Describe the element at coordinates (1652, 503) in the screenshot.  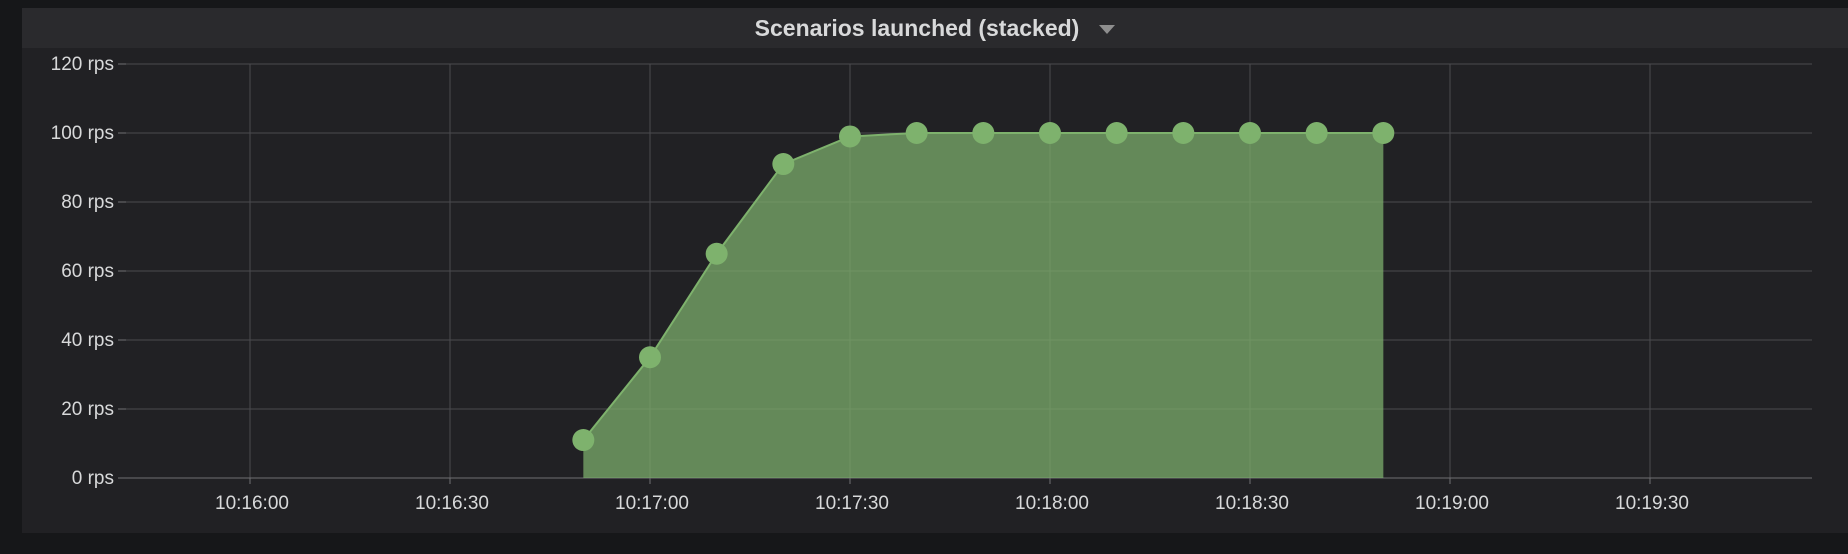
I see `x-tick-label: 10:19:30` at that location.